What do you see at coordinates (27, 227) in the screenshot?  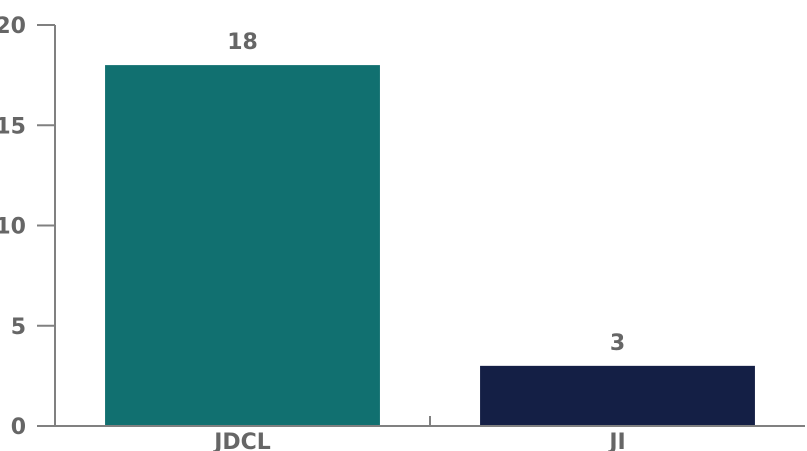 I see `y-axis-ticks: 0 5 10 15 20` at bounding box center [27, 227].